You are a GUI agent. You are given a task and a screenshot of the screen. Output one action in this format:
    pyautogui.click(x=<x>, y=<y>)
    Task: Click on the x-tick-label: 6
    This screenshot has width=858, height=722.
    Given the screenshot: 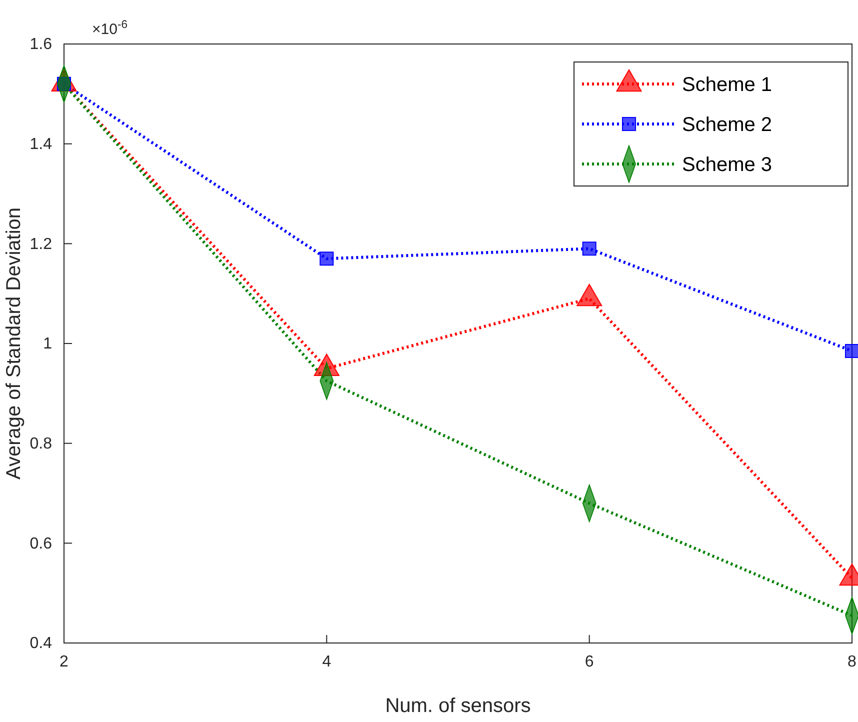 What is the action you would take?
    pyautogui.click(x=589, y=661)
    